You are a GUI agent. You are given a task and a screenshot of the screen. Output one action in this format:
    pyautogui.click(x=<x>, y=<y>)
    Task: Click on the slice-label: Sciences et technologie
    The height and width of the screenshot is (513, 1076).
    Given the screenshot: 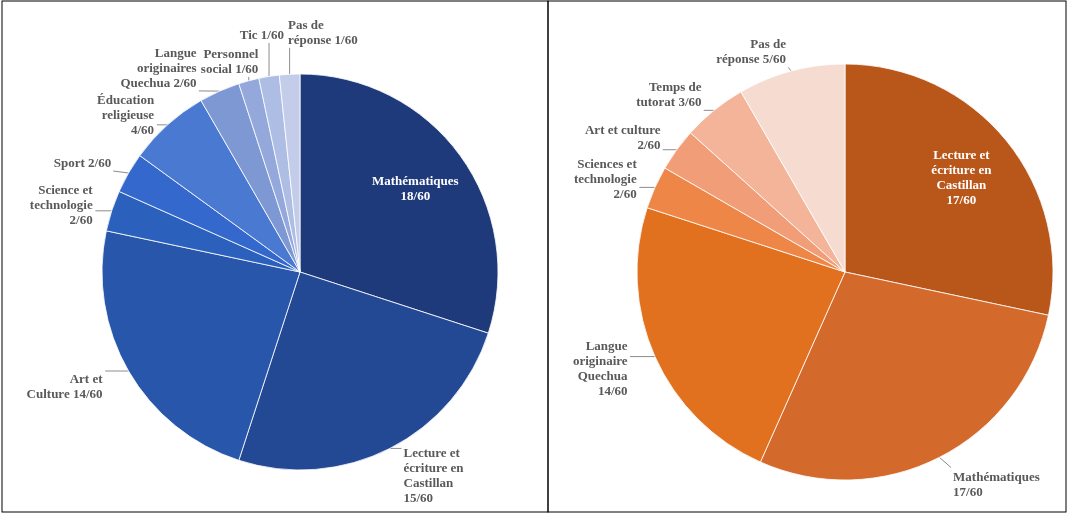 What is the action you would take?
    pyautogui.click(x=605, y=171)
    